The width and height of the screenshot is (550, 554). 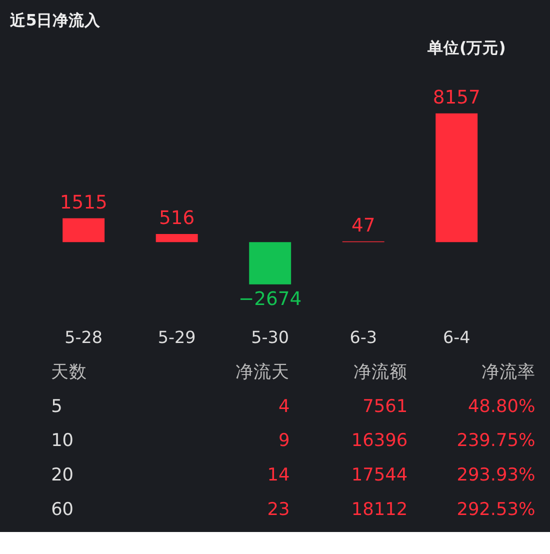 I want to click on text: 20, so click(x=62, y=476).